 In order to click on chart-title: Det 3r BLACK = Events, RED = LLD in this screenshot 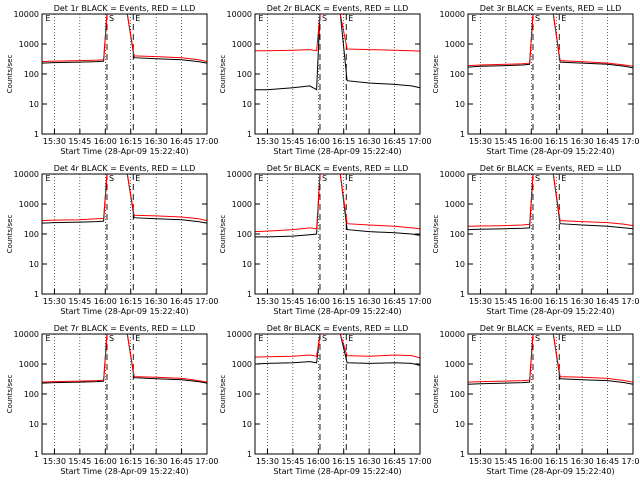, I will do `click(551, 8)`.